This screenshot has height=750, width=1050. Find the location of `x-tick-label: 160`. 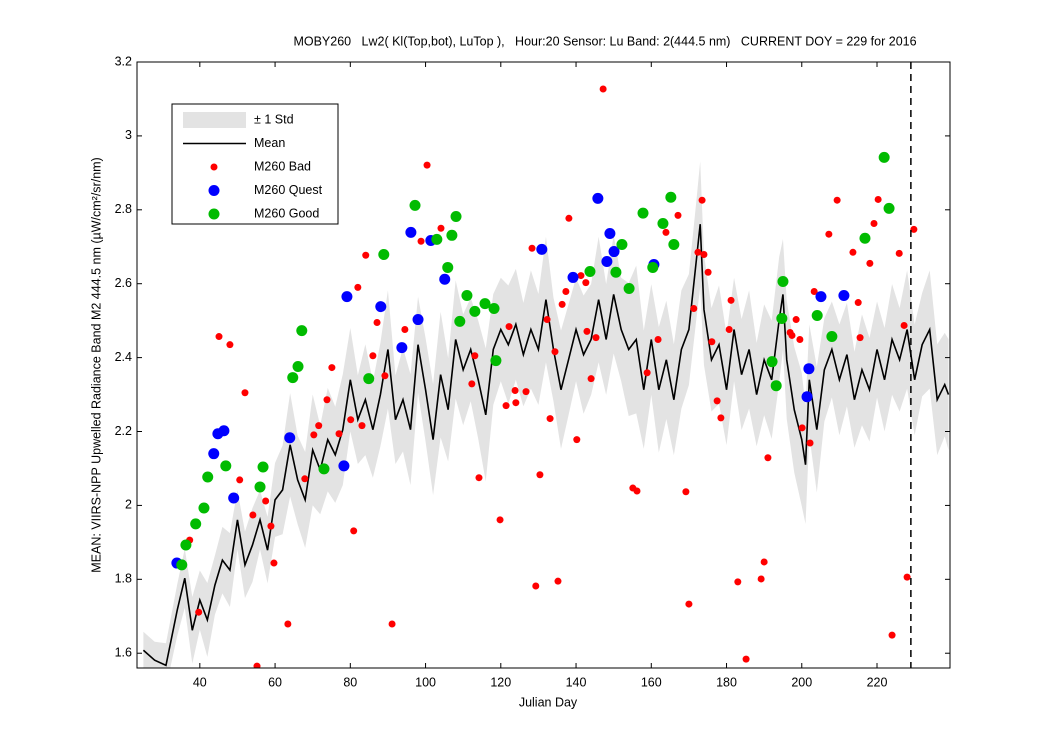

x-tick-label: 160 is located at coordinates (651, 682).